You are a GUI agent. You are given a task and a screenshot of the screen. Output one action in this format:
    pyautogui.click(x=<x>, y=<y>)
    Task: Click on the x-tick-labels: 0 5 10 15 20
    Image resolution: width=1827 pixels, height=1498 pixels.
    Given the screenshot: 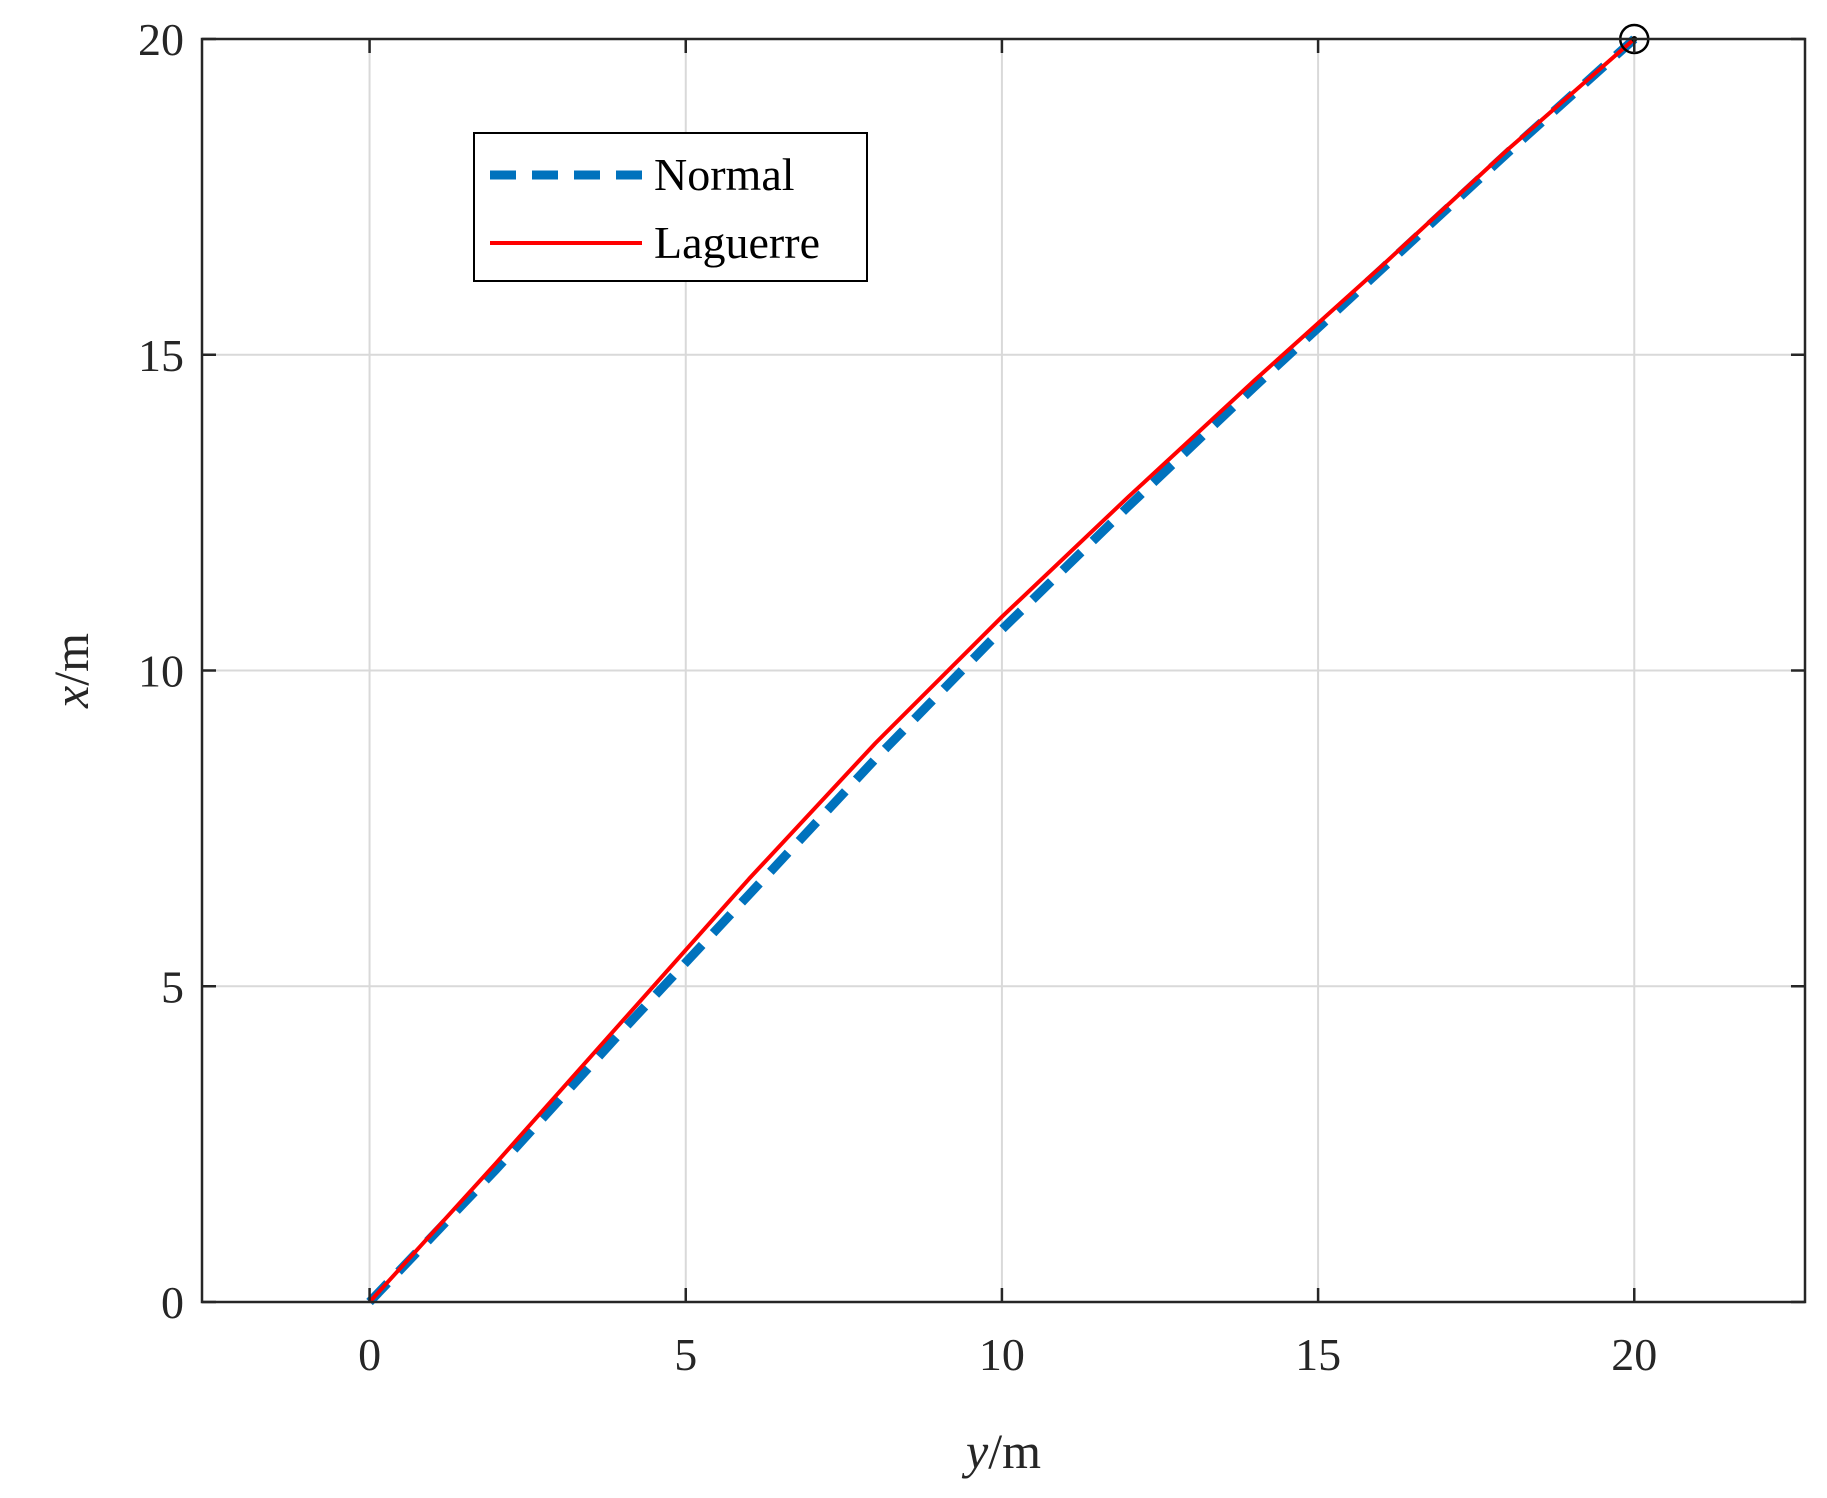 What is the action you would take?
    pyautogui.click(x=1007, y=1354)
    